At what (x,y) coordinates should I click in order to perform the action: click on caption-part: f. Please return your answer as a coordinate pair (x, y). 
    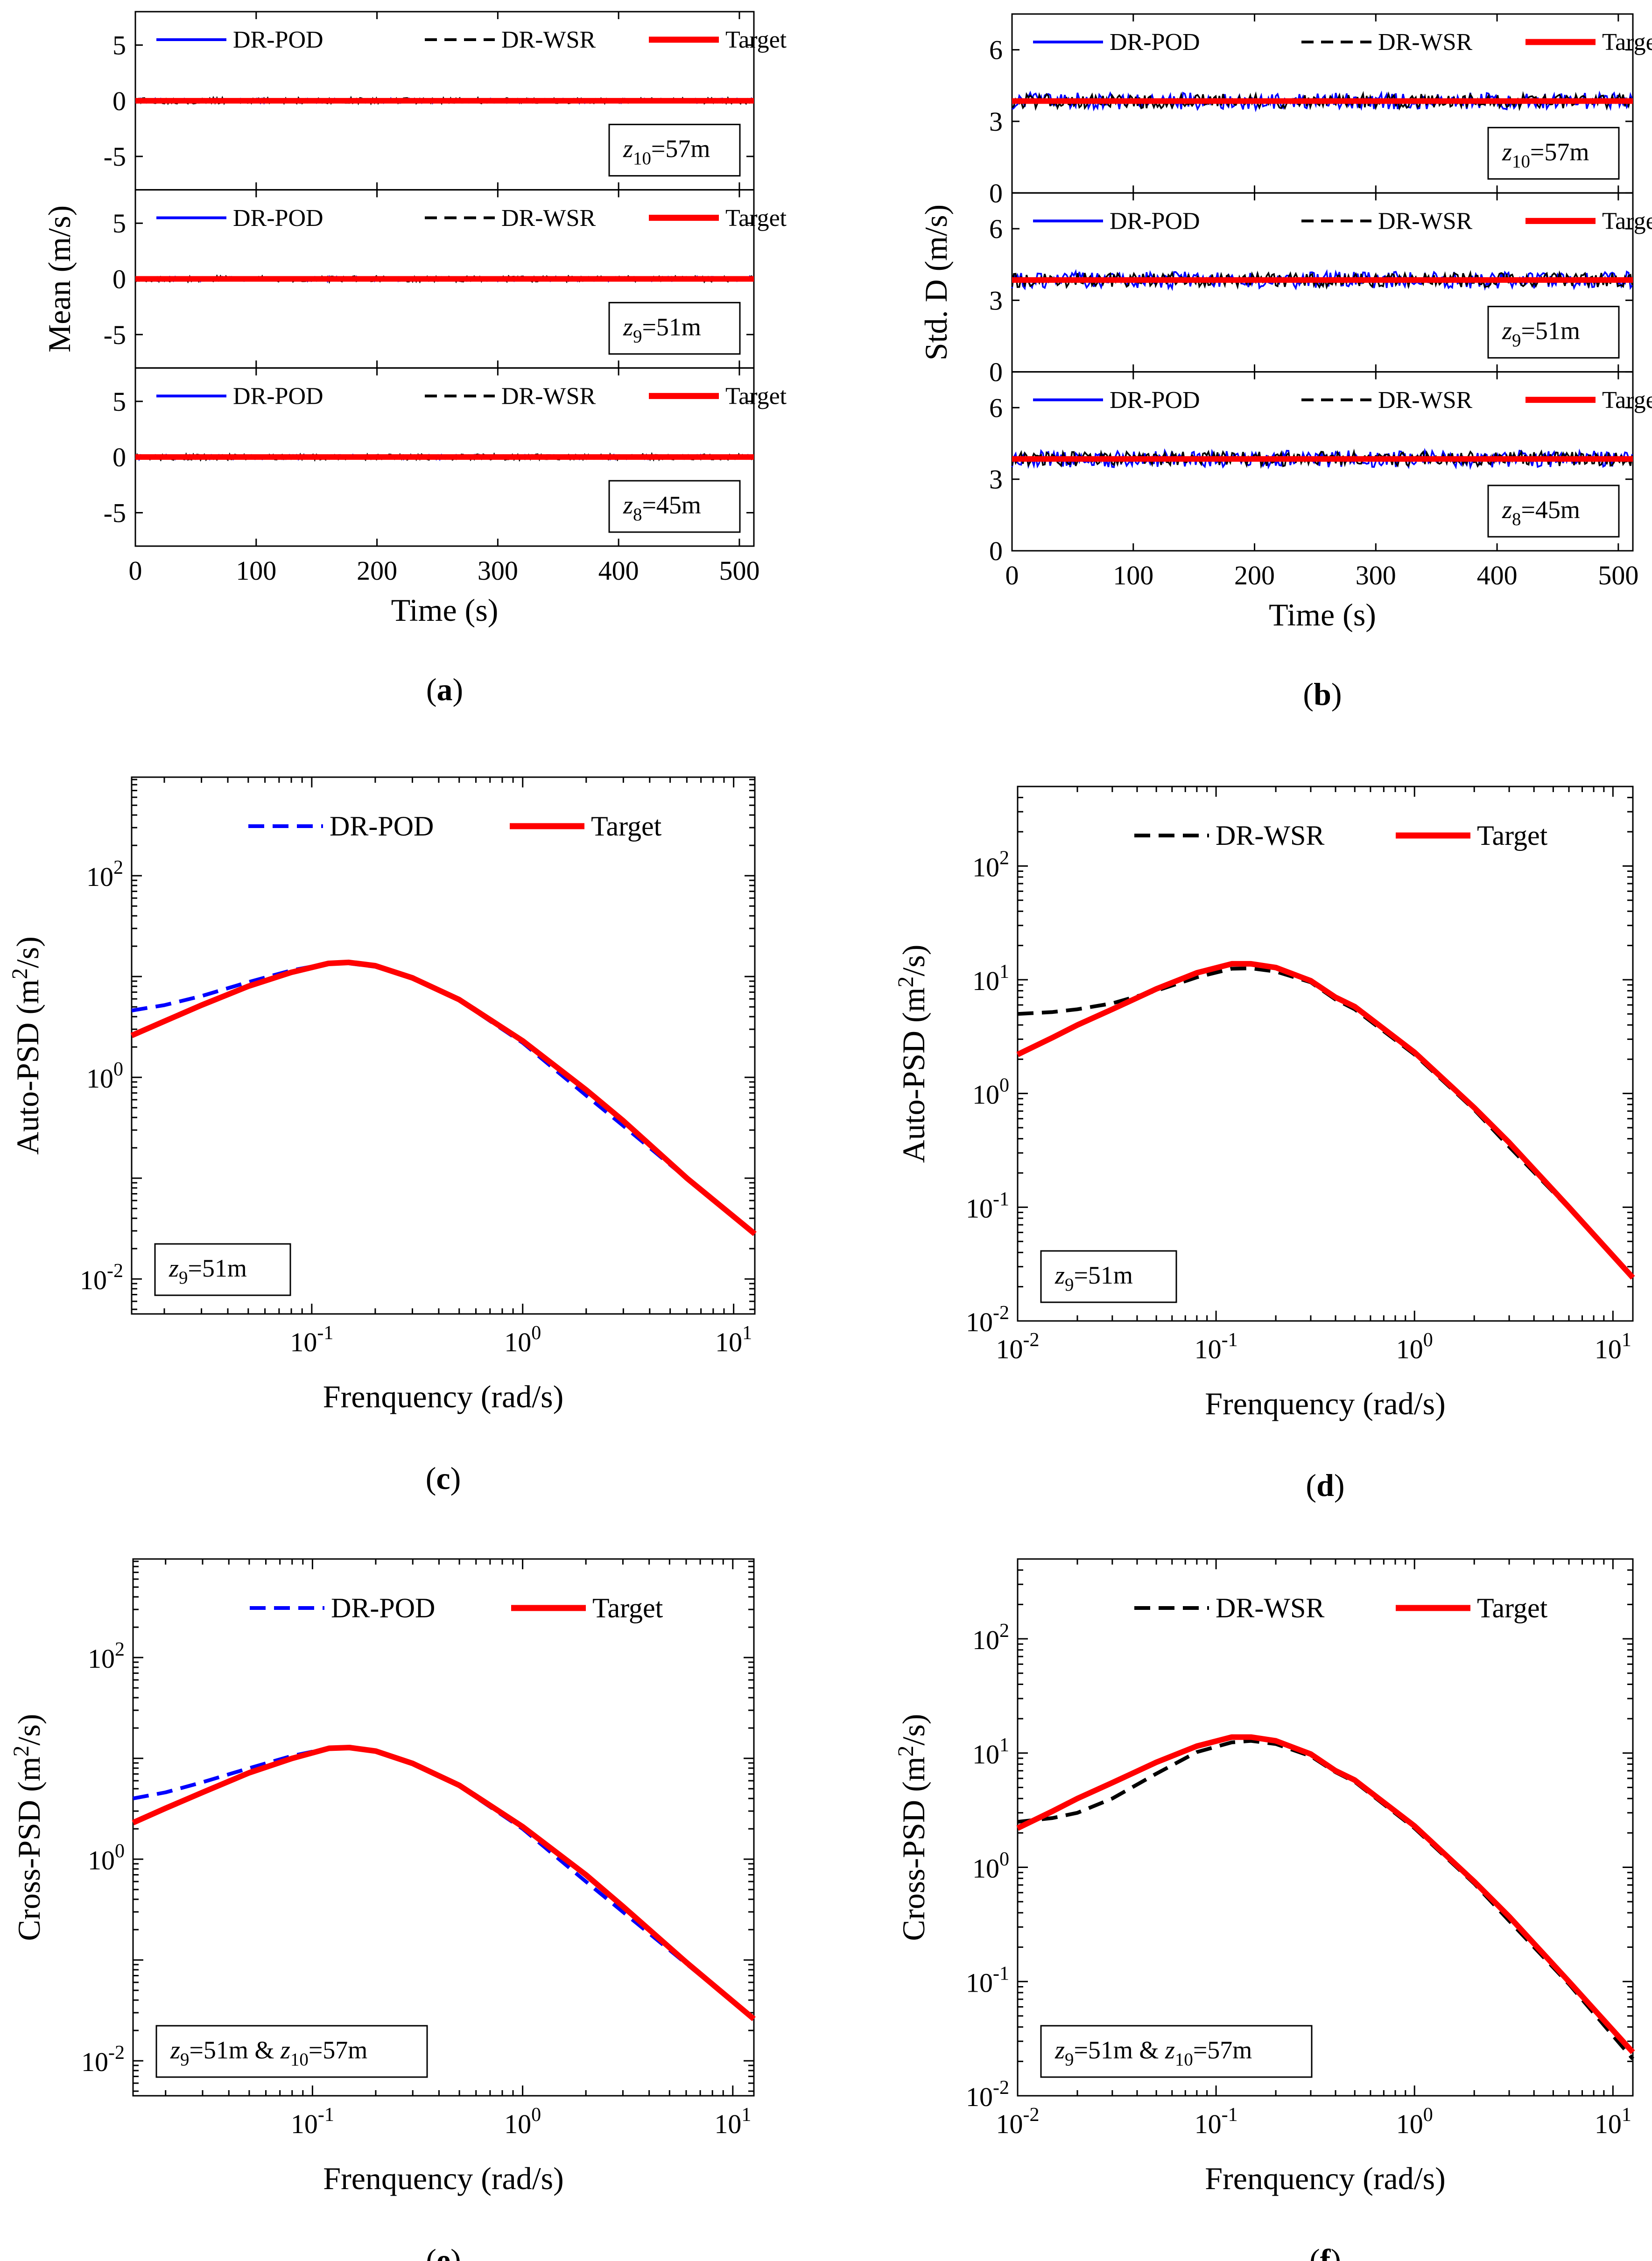
    Looking at the image, I should click on (1325, 2251).